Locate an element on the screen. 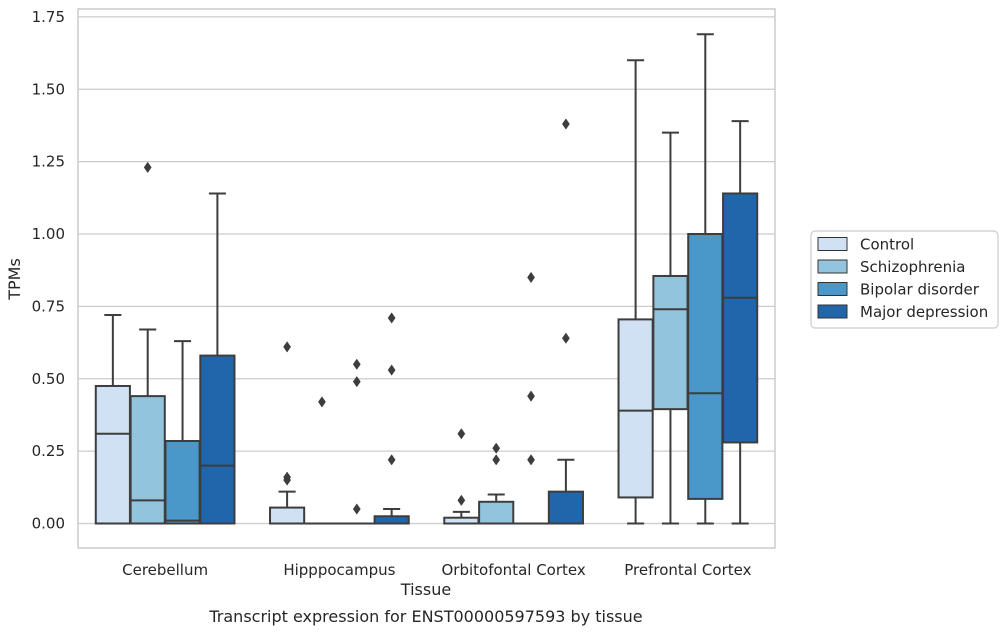  legend-label: Schizophrenia is located at coordinates (912, 267).